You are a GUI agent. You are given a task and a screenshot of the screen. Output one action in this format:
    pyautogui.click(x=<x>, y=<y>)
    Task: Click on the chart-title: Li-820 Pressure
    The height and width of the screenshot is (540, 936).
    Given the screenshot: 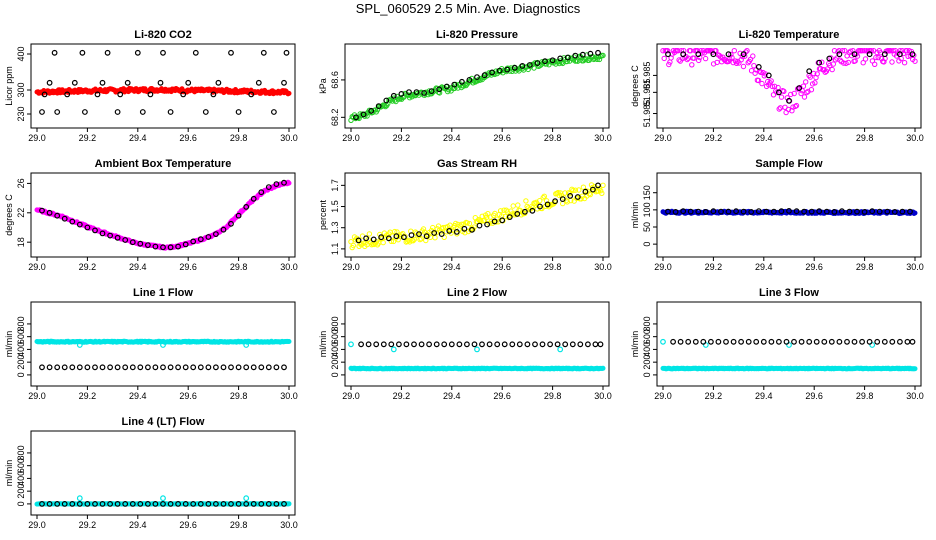 What is the action you would take?
    pyautogui.click(x=477, y=35)
    